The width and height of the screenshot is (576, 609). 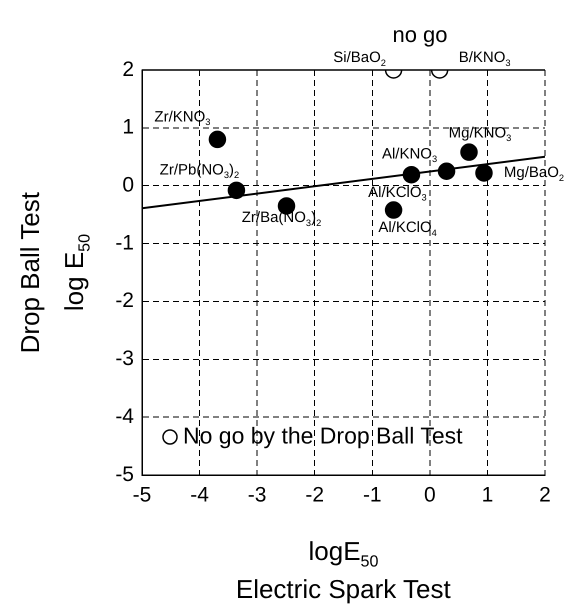 What do you see at coordinates (128, 69) in the screenshot?
I see `y-tick-label: 2` at bounding box center [128, 69].